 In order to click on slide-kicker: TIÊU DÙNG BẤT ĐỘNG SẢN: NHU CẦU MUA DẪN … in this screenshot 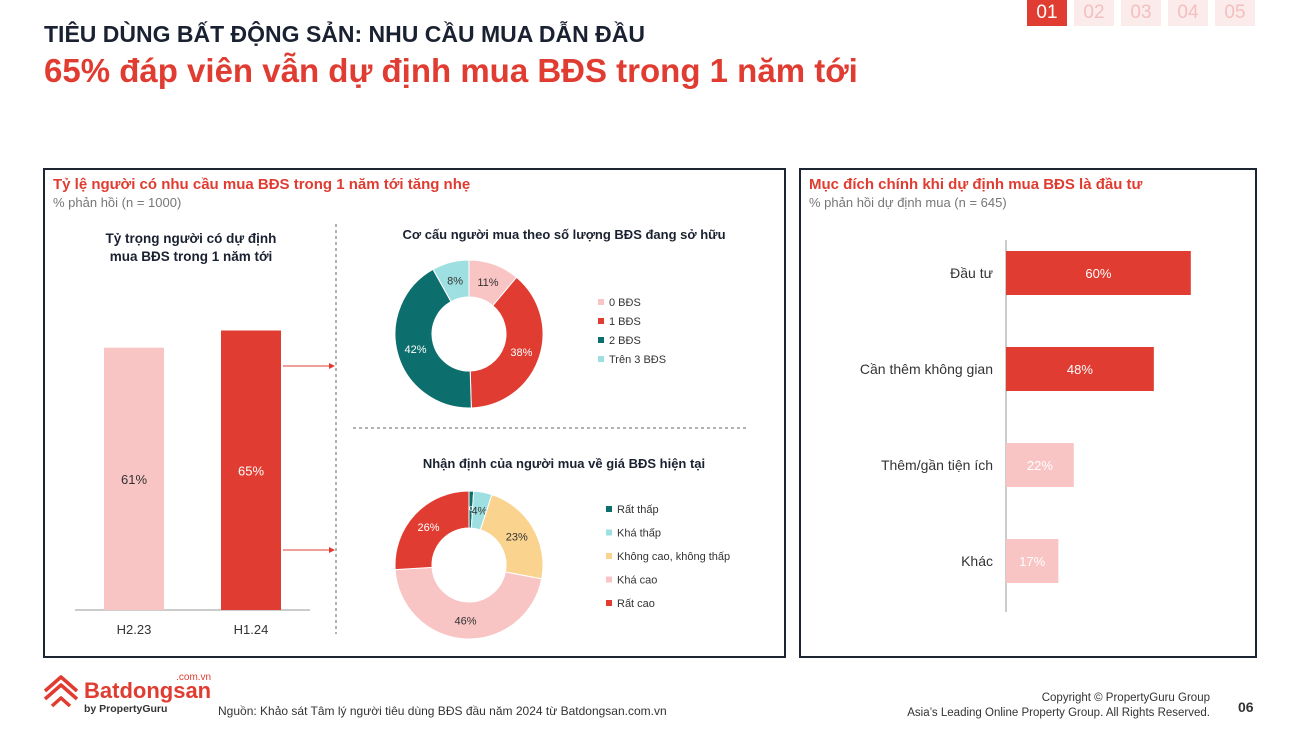, I will do `click(344, 34)`.